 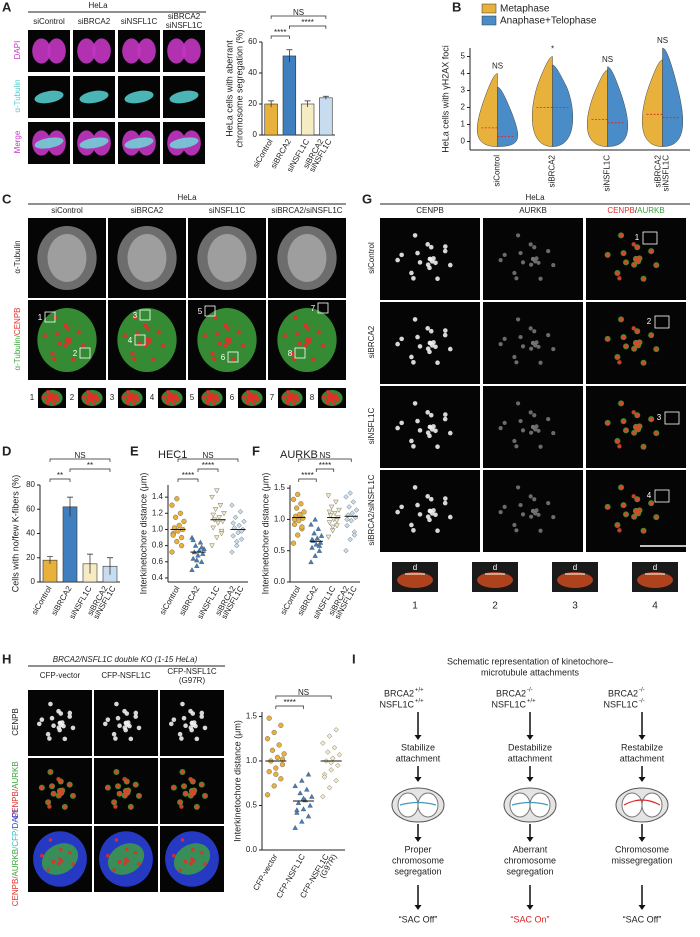 What do you see at coordinates (265, 534) in the screenshot?
I see `y-axis-label: Interkinetochore distance (μm)` at bounding box center [265, 534].